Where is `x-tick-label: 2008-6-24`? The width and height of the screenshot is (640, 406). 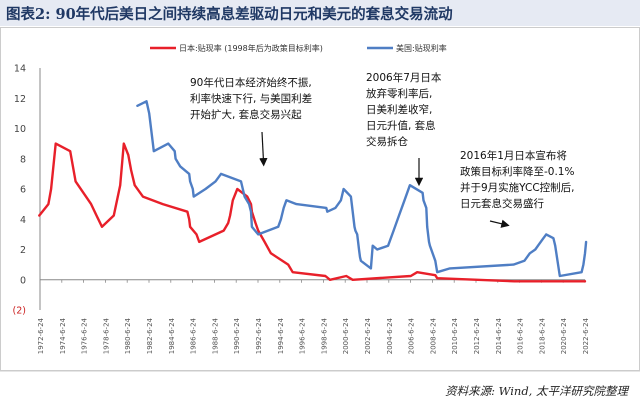
x-tick-label: 2008-6-24 is located at coordinates (433, 335).